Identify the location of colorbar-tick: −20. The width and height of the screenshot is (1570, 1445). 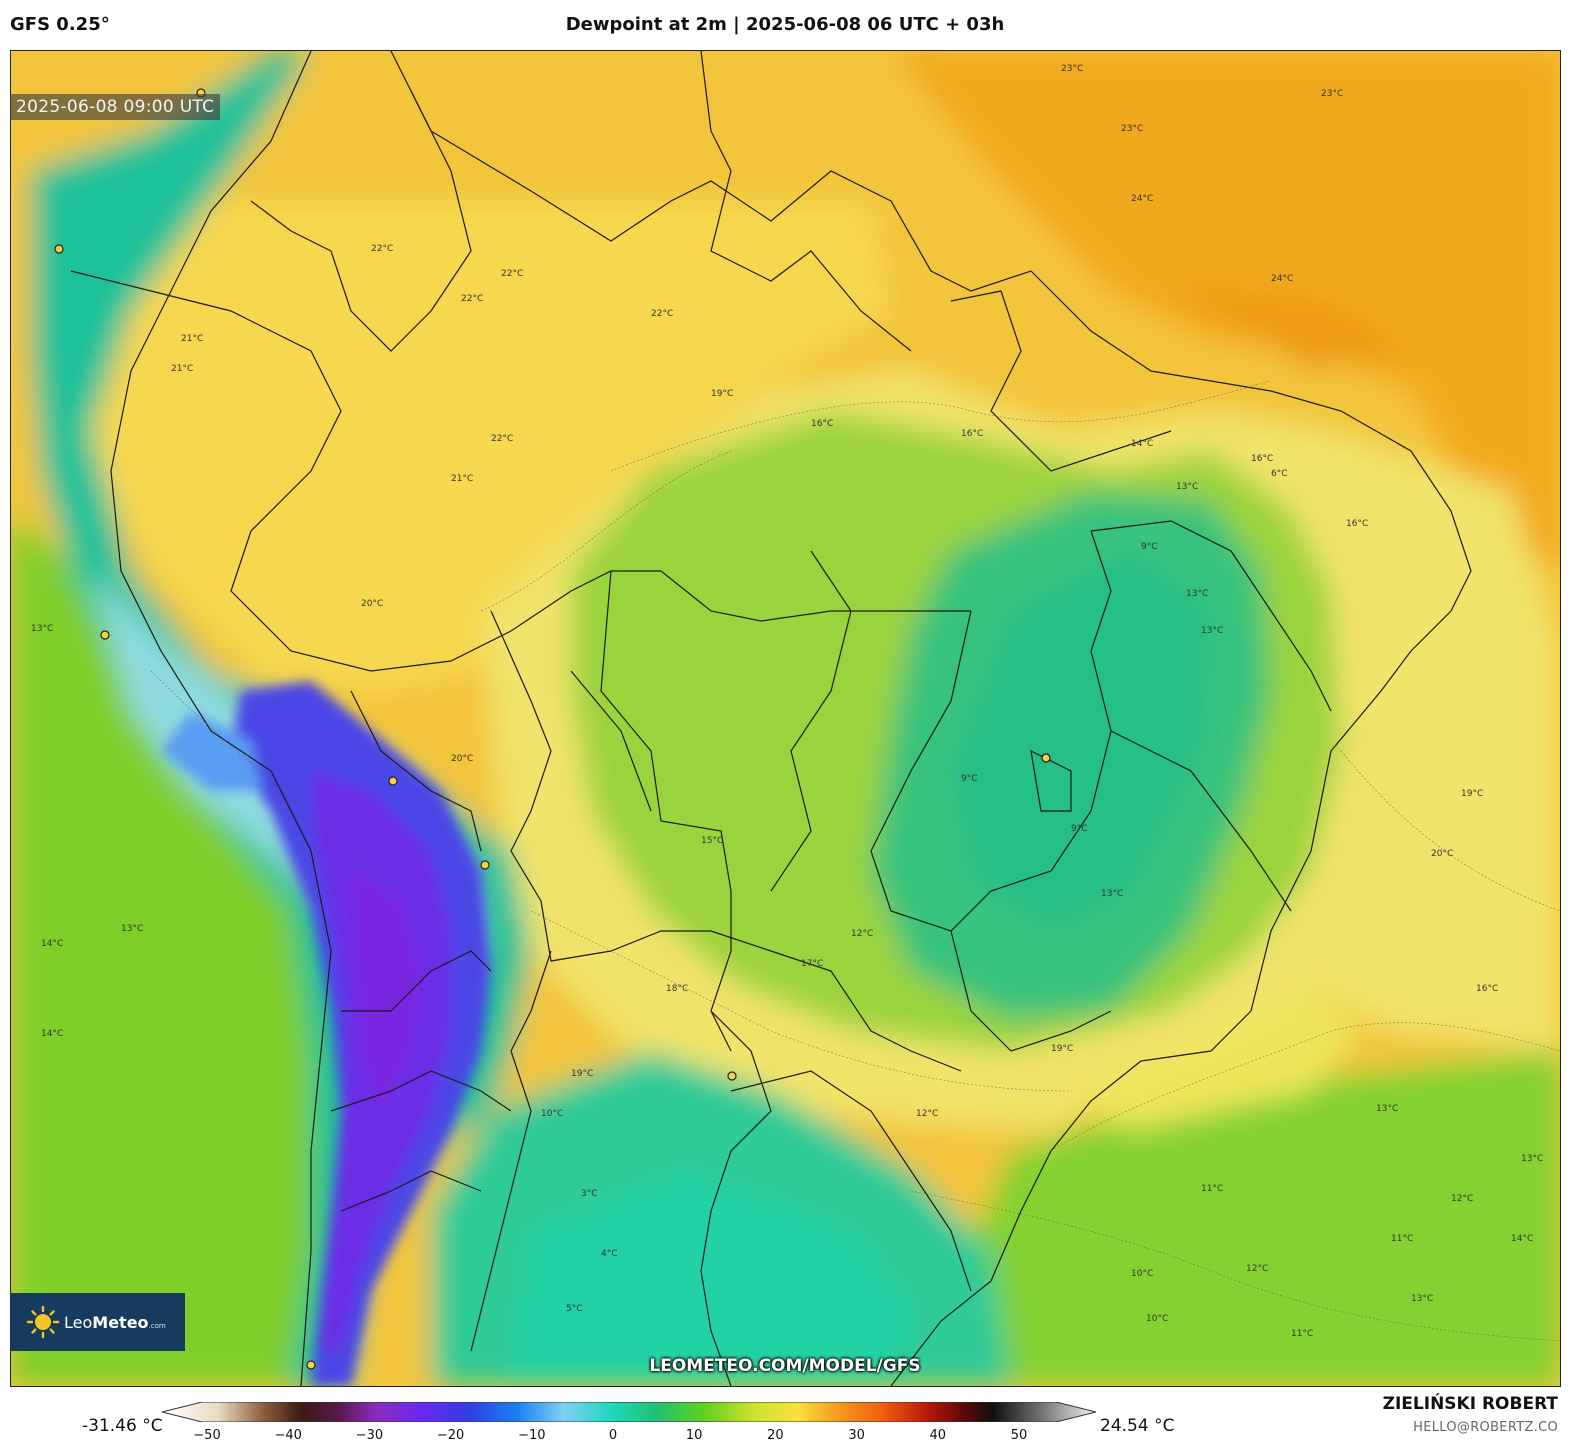
(450, 1435).